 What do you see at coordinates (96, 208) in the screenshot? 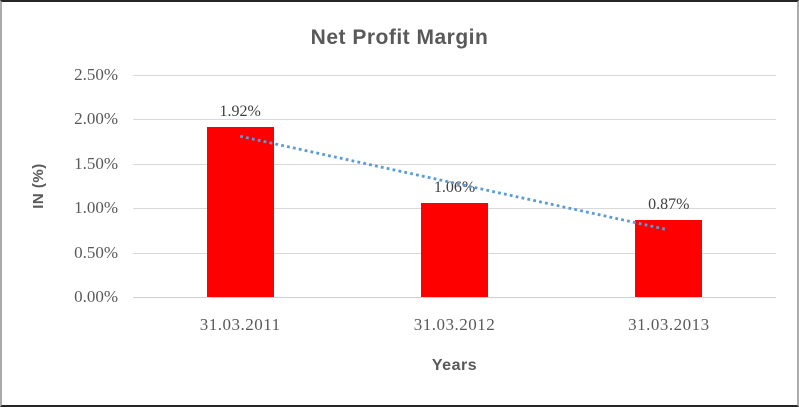
I see `y-tick-label: 1.00%` at bounding box center [96, 208].